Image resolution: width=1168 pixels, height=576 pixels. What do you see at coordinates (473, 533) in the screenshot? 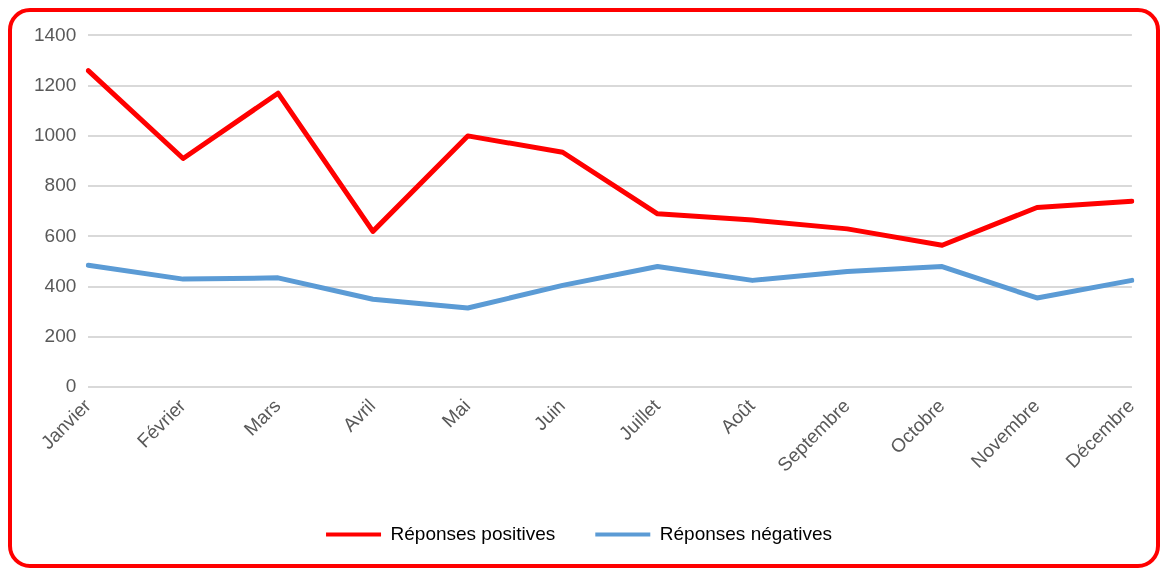
I see `legend-label: Réponses positives` at bounding box center [473, 533].